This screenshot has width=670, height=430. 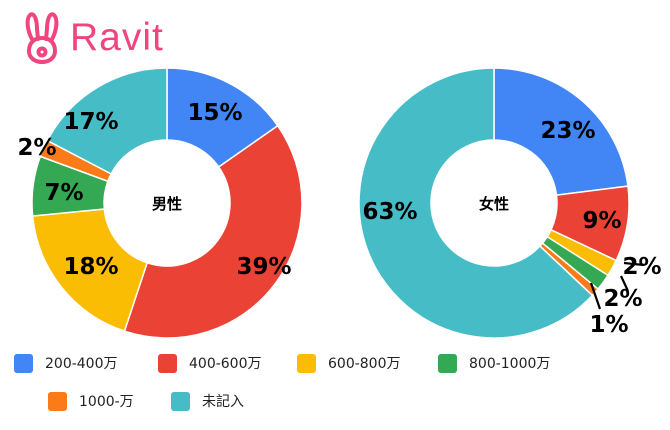 What do you see at coordinates (214, 113) in the screenshot?
I see `data-label: 15%` at bounding box center [214, 113].